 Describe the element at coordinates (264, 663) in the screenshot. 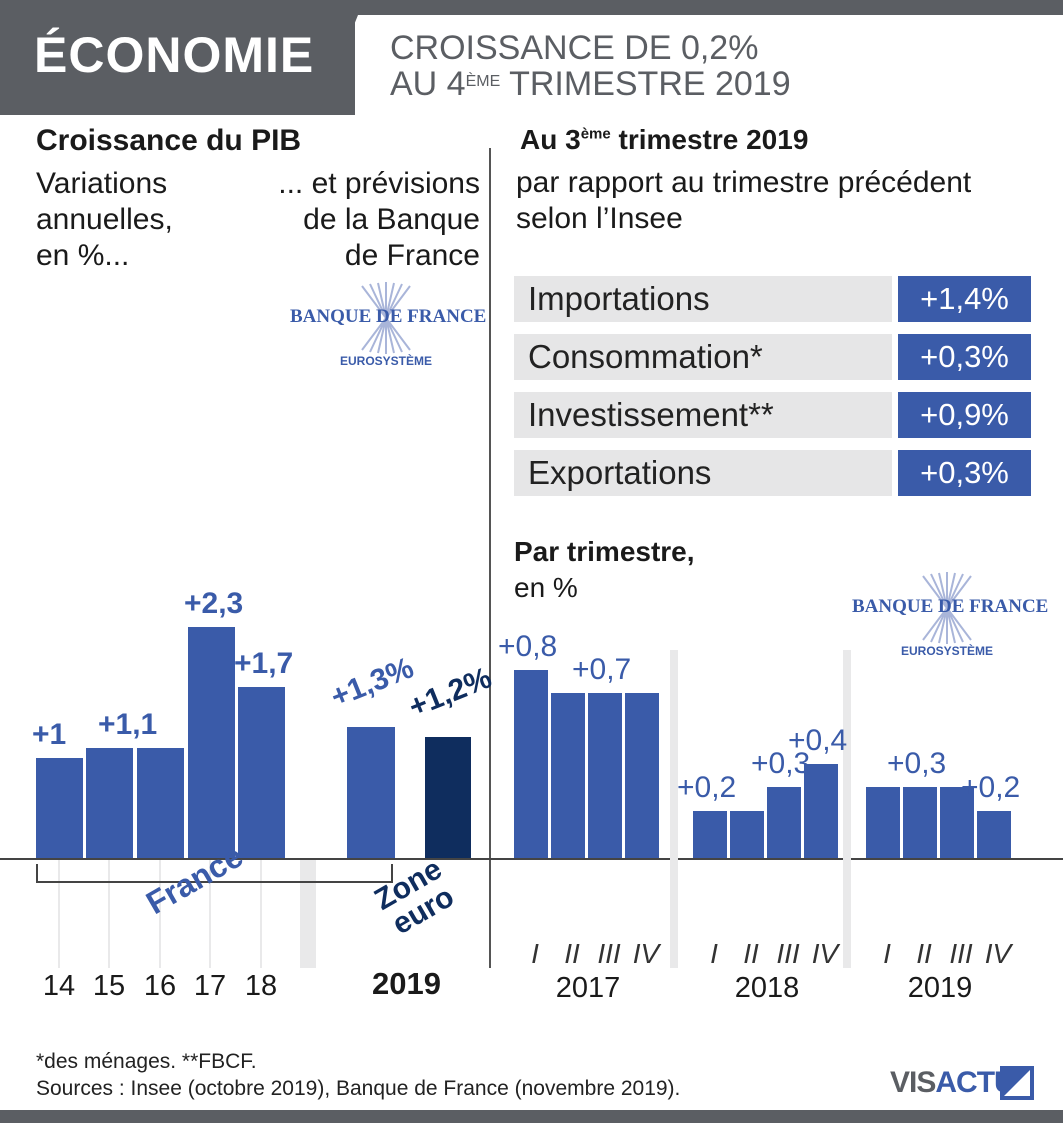

I see `data-label: +1,7` at that location.